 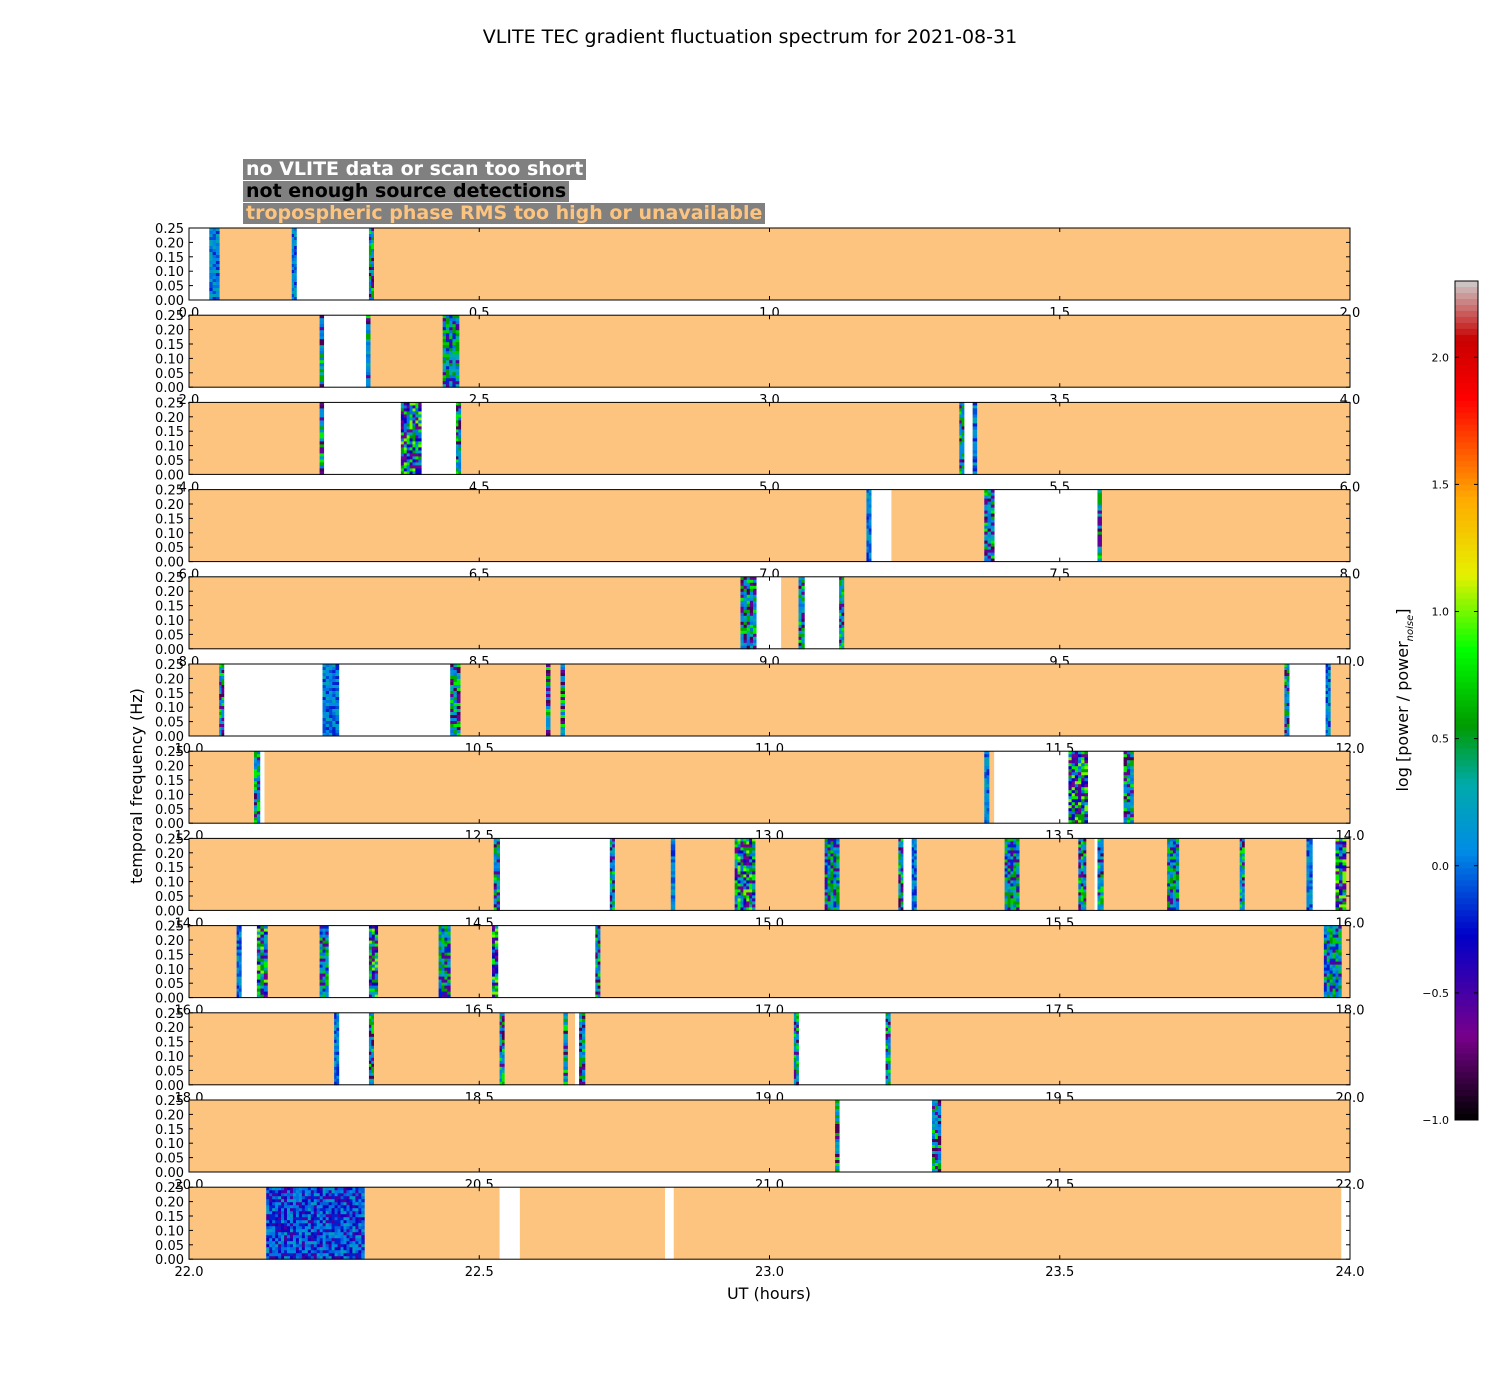 I want to click on no-data-gap, so click(x=1105, y=787).